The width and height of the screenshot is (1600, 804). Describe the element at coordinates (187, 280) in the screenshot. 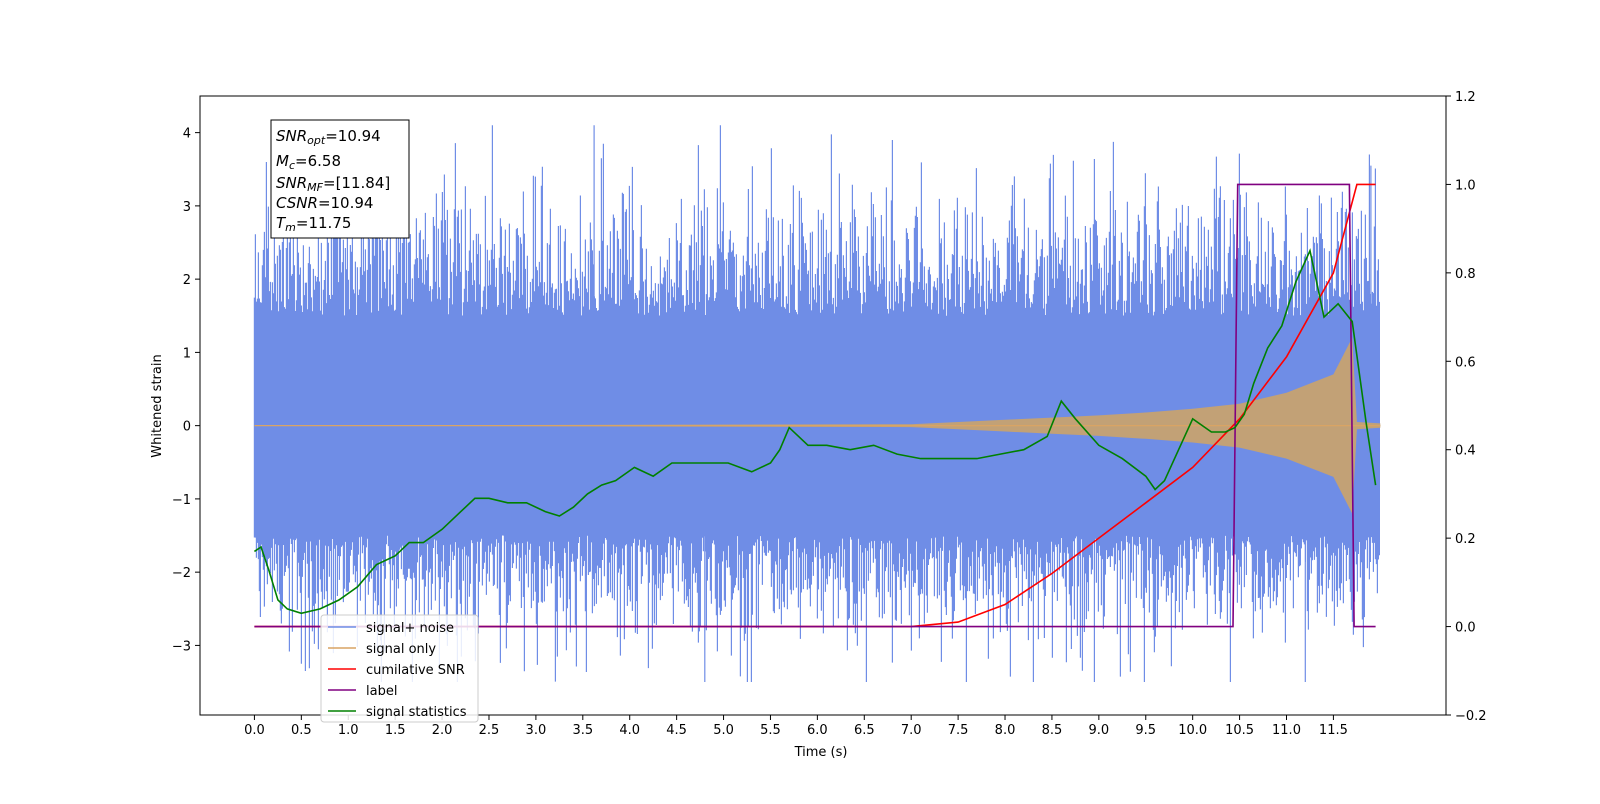

I see `y-left-tick-label: 2` at that location.